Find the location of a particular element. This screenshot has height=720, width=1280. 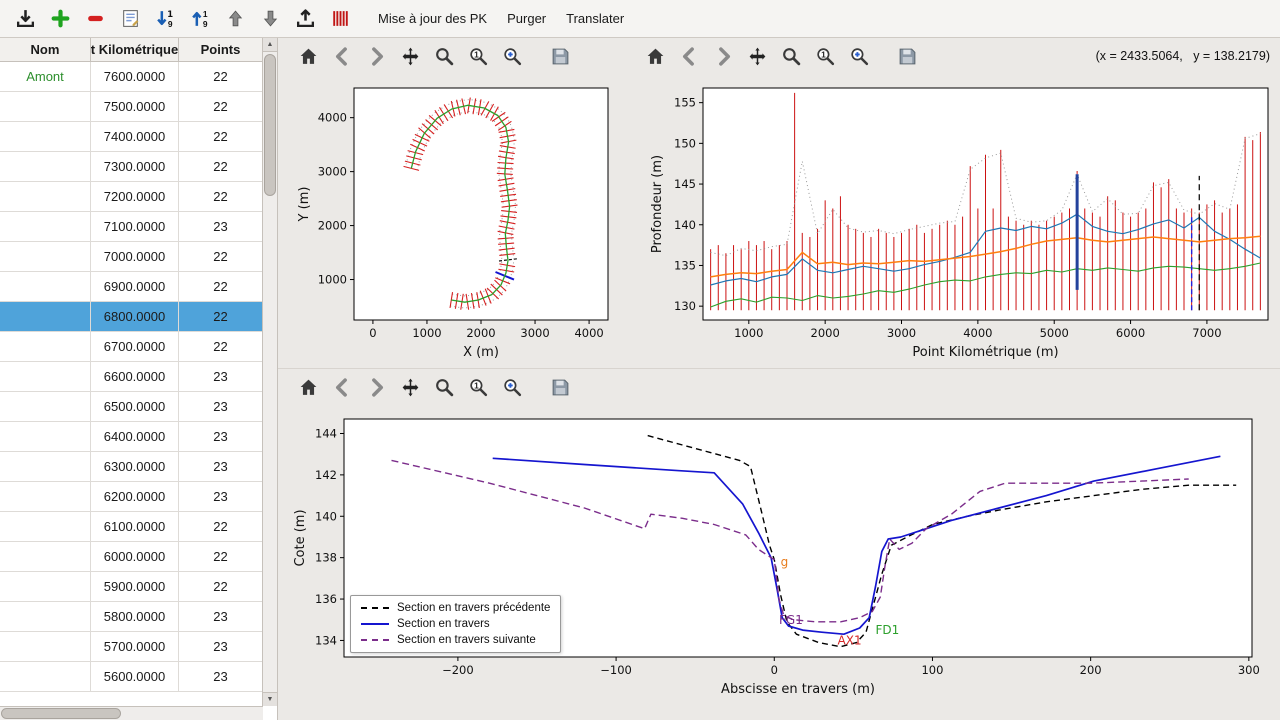

move-up-button is located at coordinates (235, 19).